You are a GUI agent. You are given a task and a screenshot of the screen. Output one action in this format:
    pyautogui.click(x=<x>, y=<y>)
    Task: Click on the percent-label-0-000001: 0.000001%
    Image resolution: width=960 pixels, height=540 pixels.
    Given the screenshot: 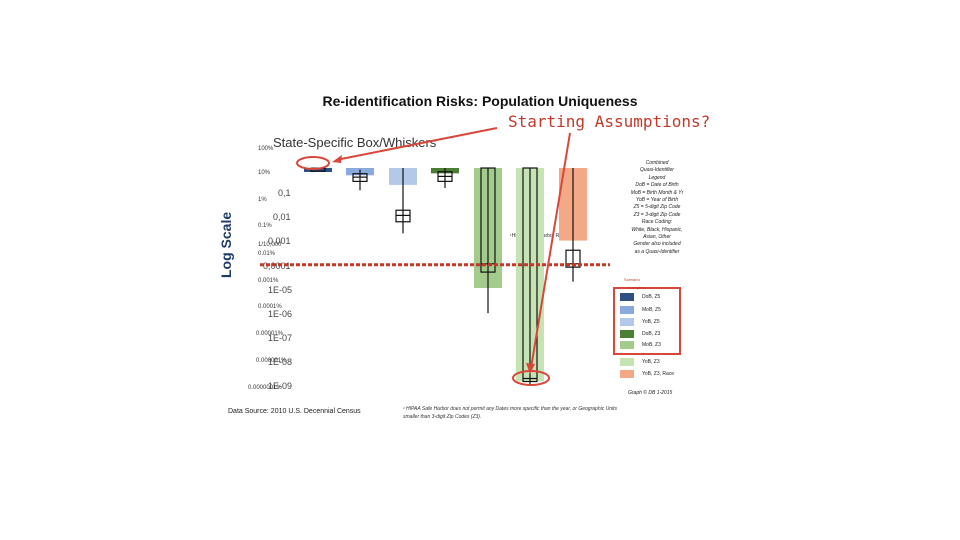 What is the action you would take?
    pyautogui.click(x=271, y=361)
    